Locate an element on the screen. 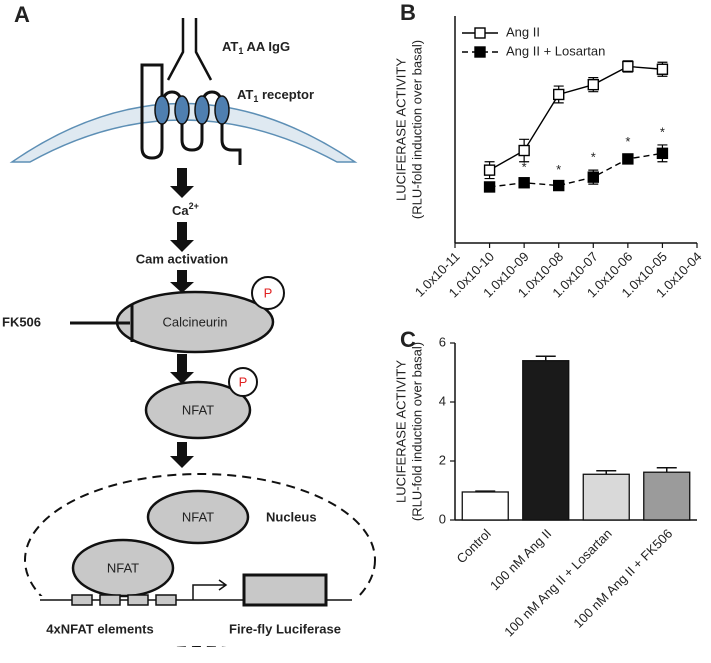  panel-label: B is located at coordinates (408, 12).